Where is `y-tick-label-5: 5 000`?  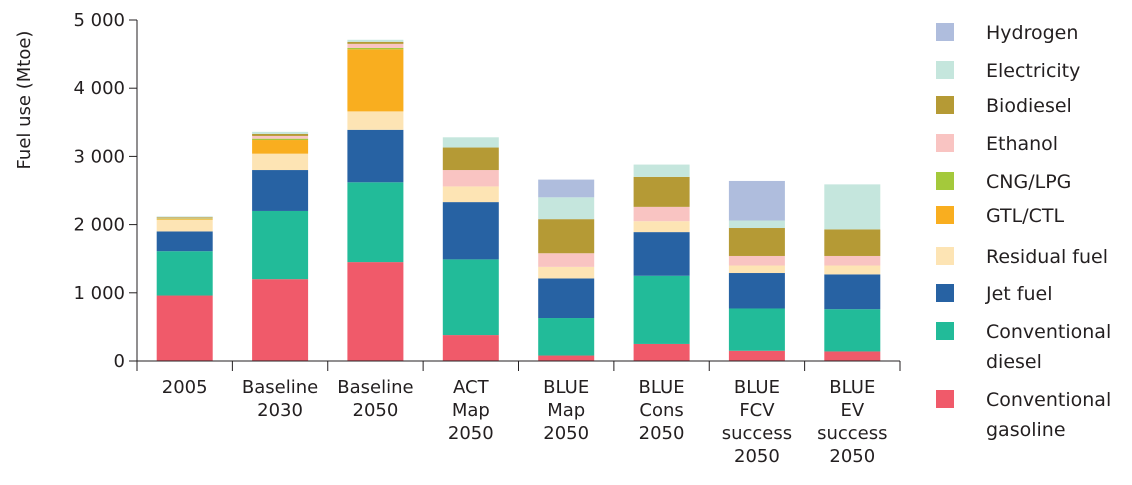
y-tick-label-5: 5 000 is located at coordinates (99, 20).